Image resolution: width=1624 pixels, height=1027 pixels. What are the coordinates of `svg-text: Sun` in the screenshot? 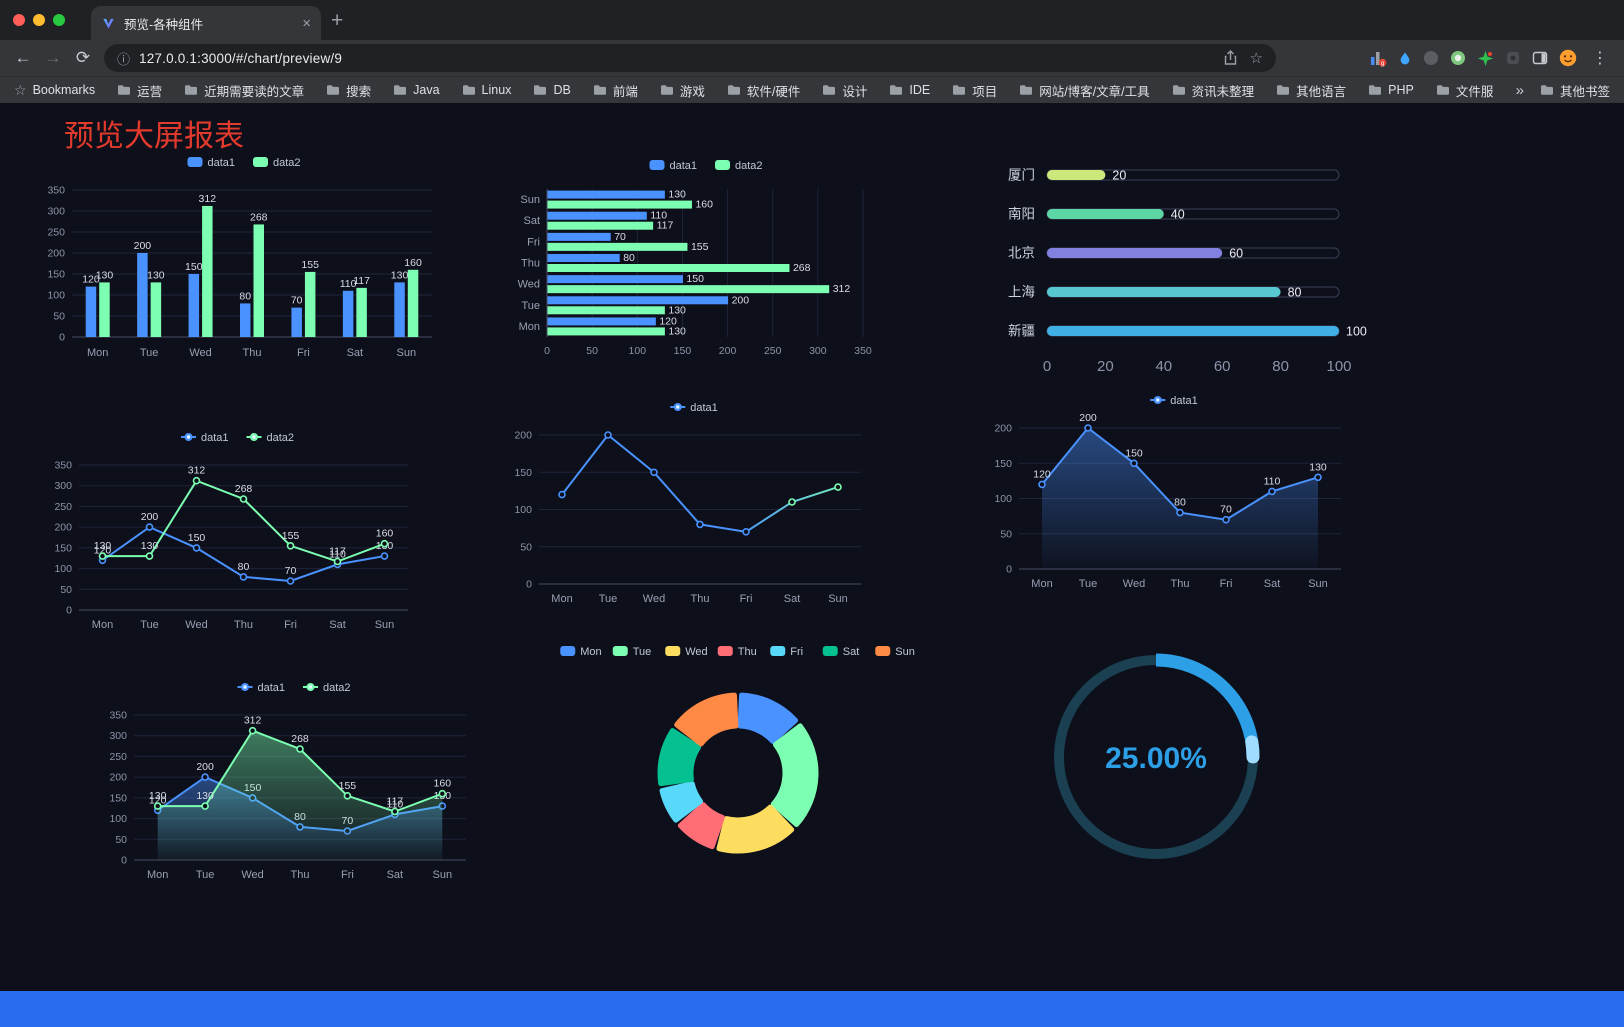 It's located at (442, 875).